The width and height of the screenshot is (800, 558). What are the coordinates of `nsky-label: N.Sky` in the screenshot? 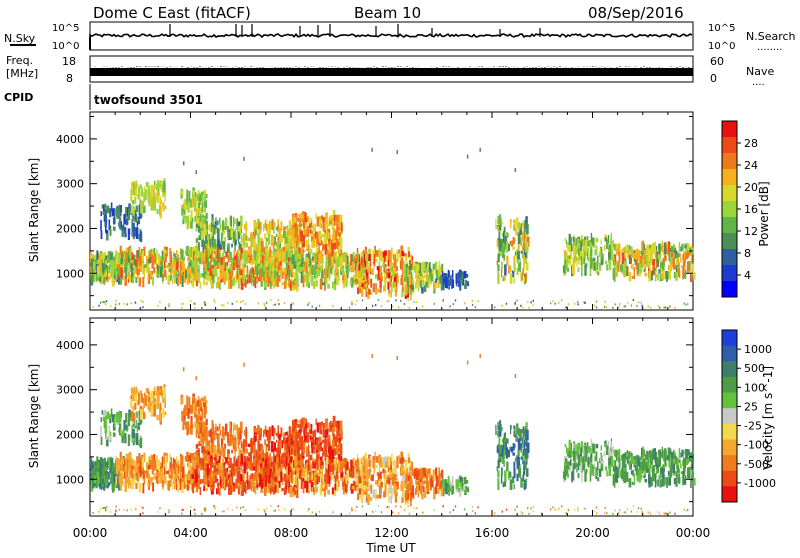 It's located at (20, 38).